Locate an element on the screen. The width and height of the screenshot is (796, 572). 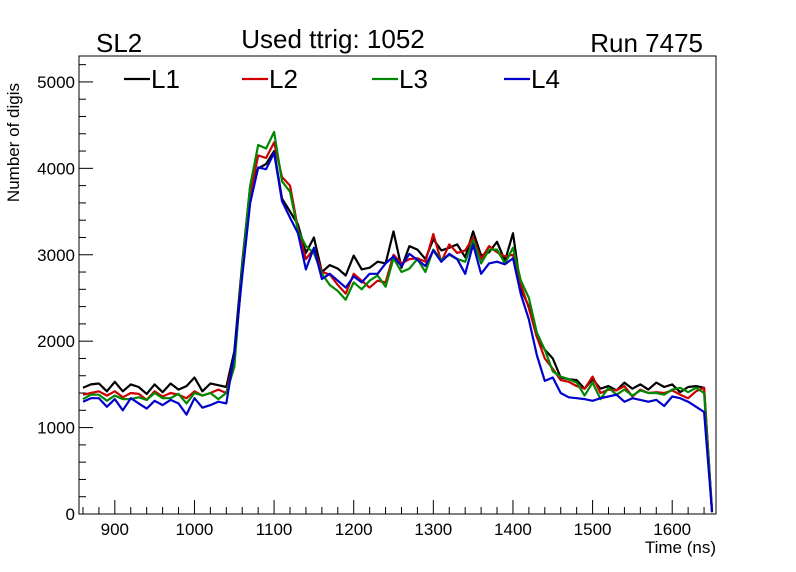
y-tick-label: 4000 is located at coordinates (56, 168).